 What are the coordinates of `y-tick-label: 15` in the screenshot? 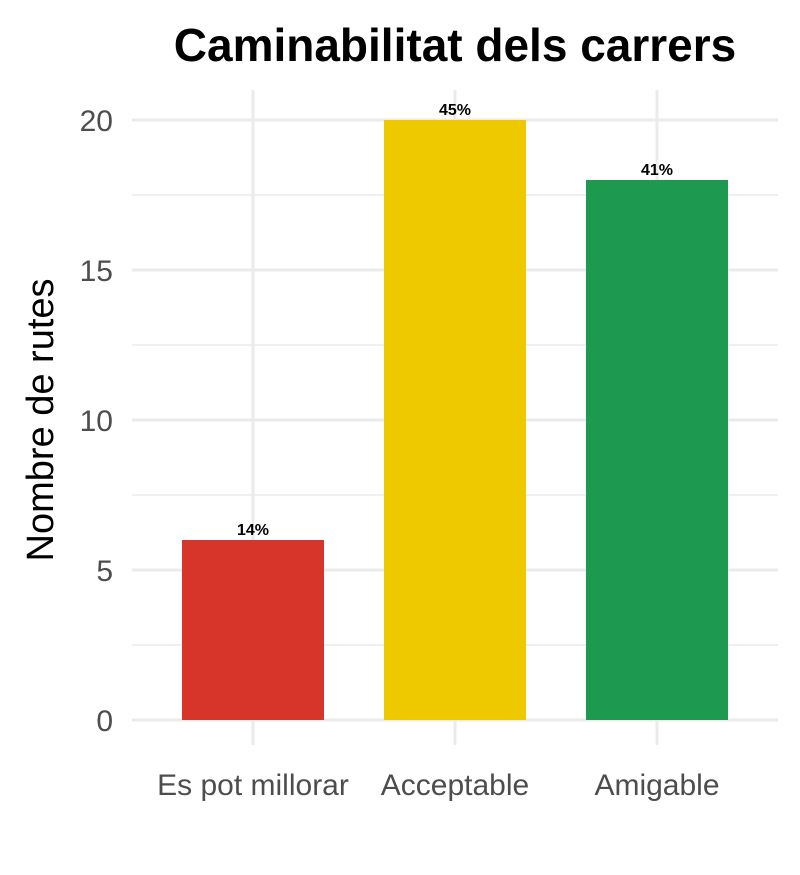 It's located at (96, 271).